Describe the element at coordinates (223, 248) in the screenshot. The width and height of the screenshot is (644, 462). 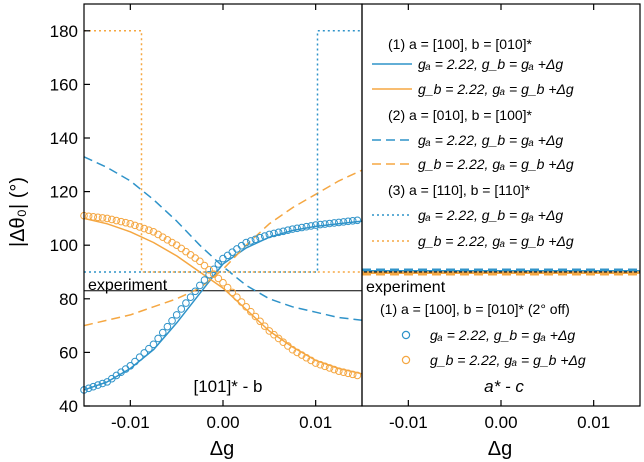
I see `left-series-3-orange-dashed` at that location.